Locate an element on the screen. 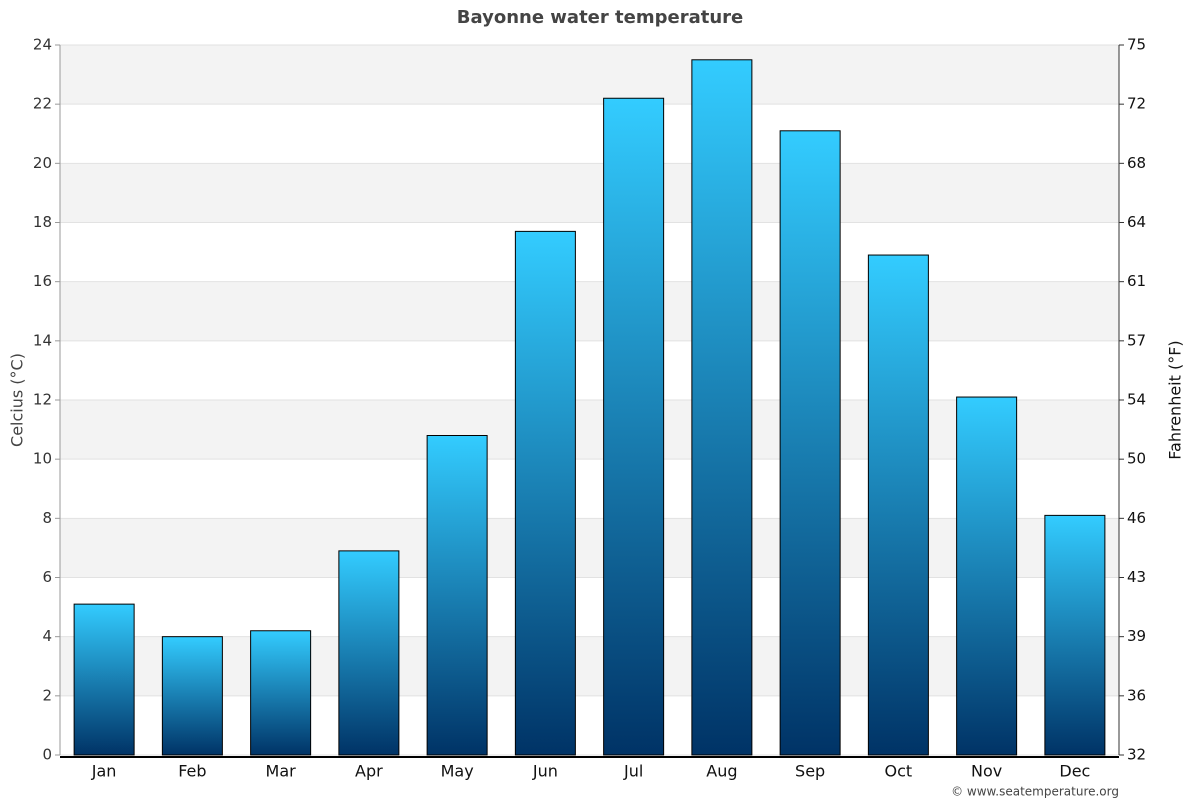 This screenshot has height=800, width=1200. y2-tick-label: 75 is located at coordinates (1136, 45).